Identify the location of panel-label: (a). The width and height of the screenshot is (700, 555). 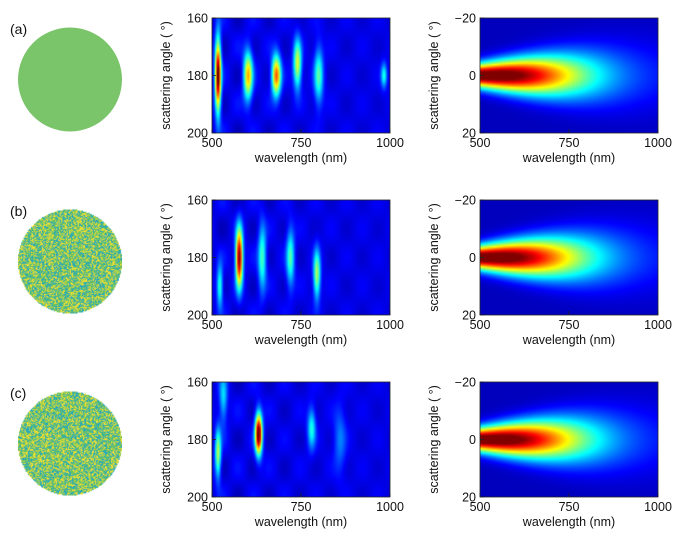
(18, 29).